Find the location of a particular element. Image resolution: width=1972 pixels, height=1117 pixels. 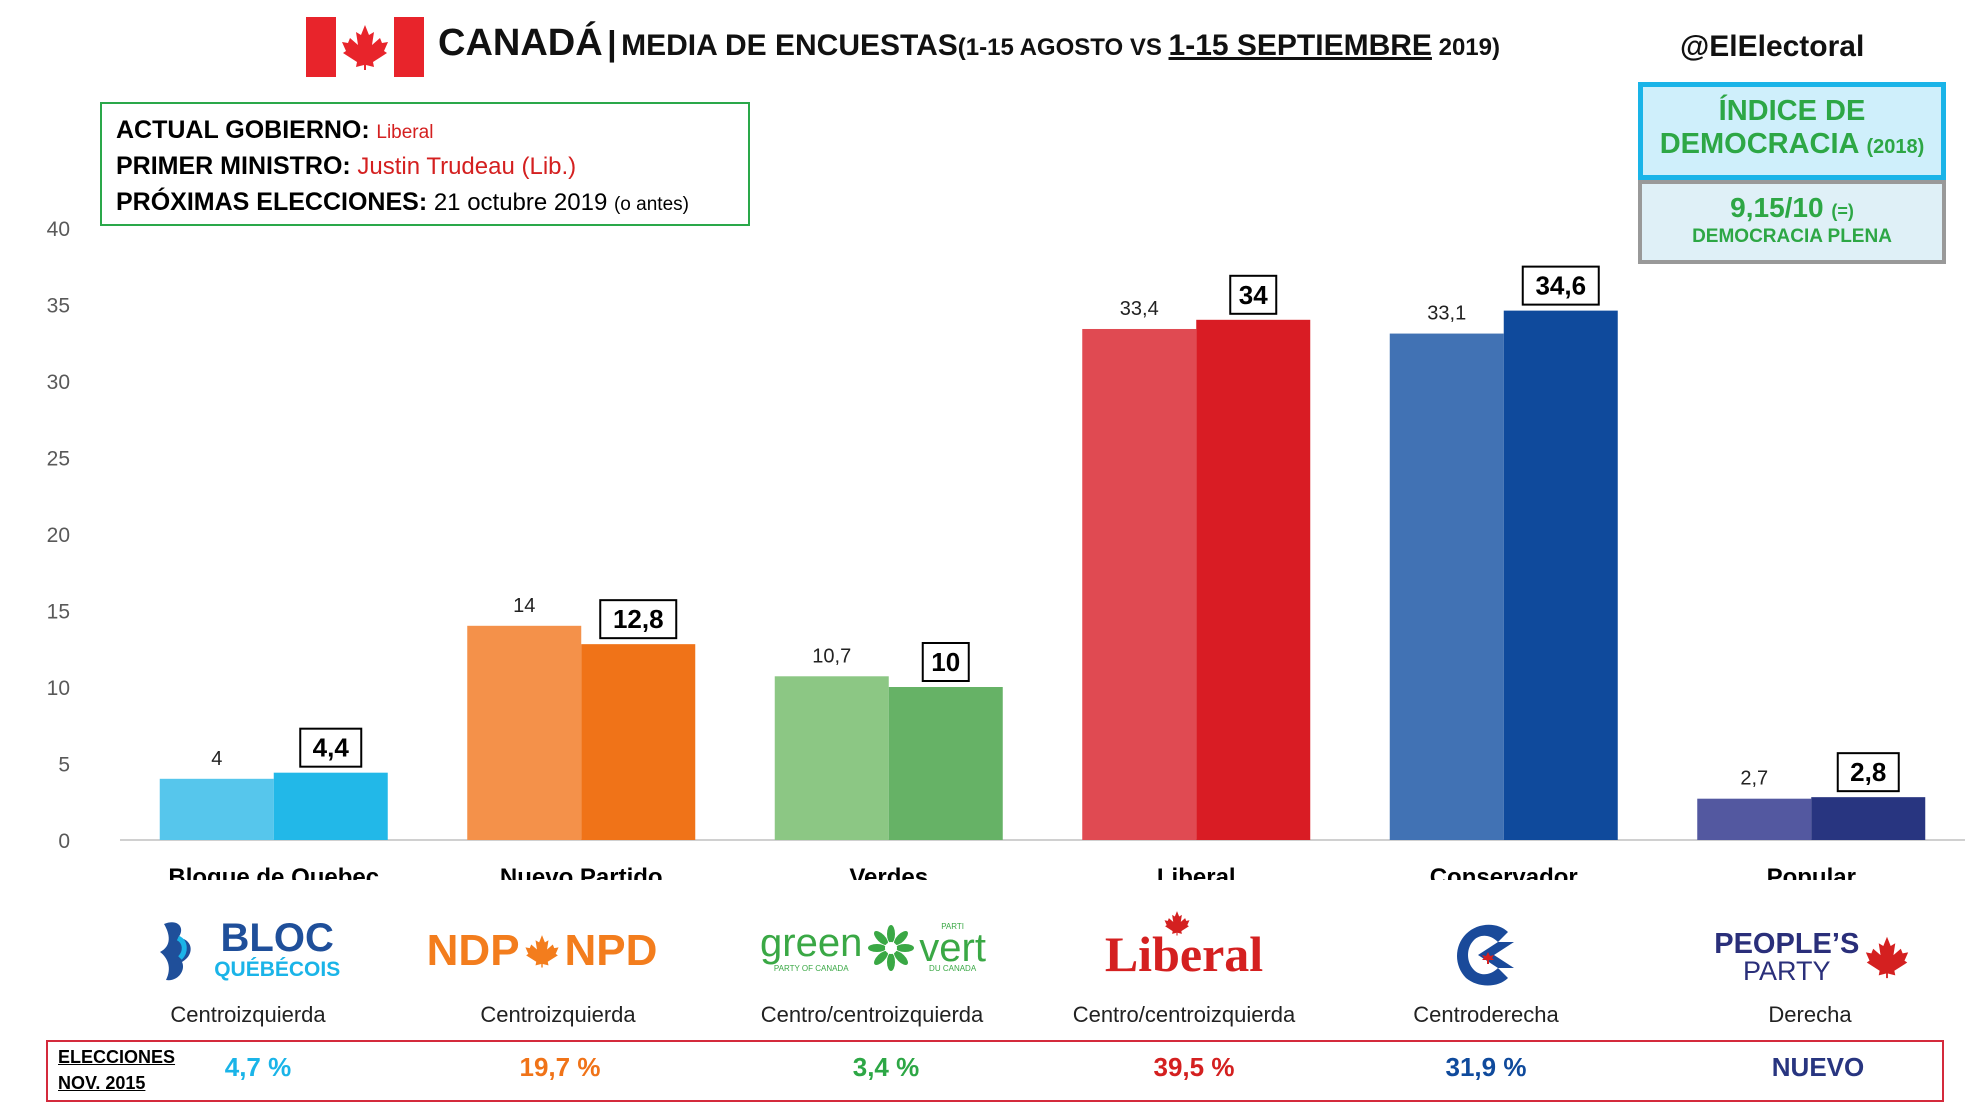

title-period-open: (1-15 AGOSTO VS is located at coordinates (1063, 47).